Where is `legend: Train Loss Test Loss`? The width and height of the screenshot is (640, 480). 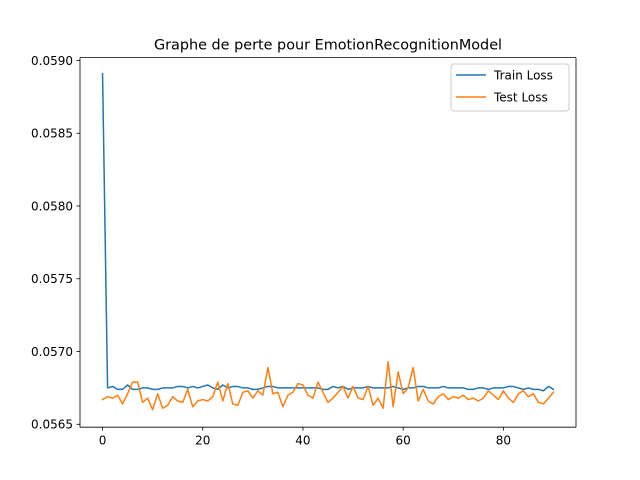
legend: Train Loss Test Loss is located at coordinates (510, 87).